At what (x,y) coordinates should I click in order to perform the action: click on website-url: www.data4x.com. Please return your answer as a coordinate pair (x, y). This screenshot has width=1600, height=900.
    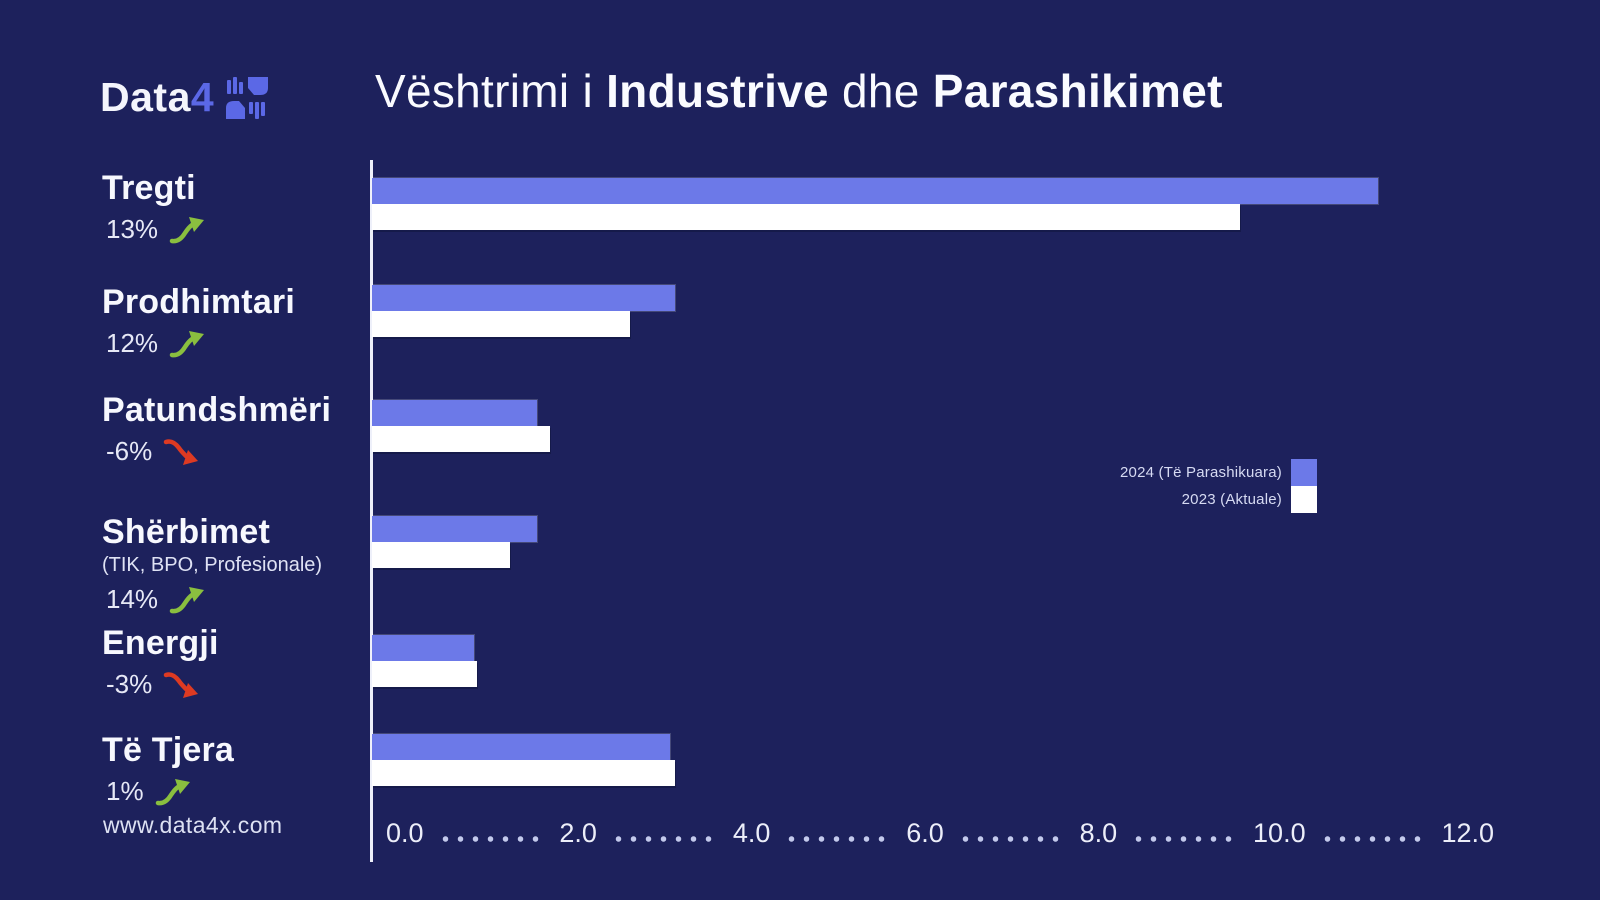
    Looking at the image, I should click on (193, 825).